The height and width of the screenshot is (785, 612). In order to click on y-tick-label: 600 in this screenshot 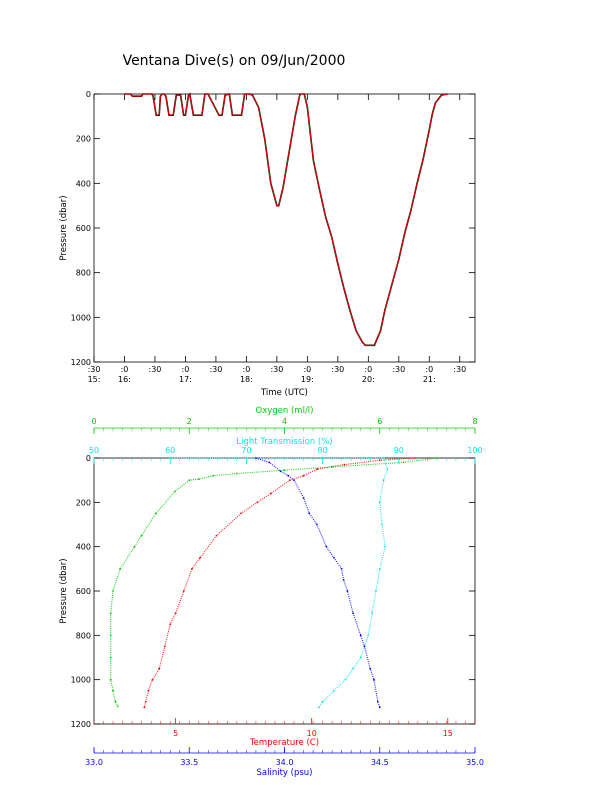, I will do `click(83, 228)`.